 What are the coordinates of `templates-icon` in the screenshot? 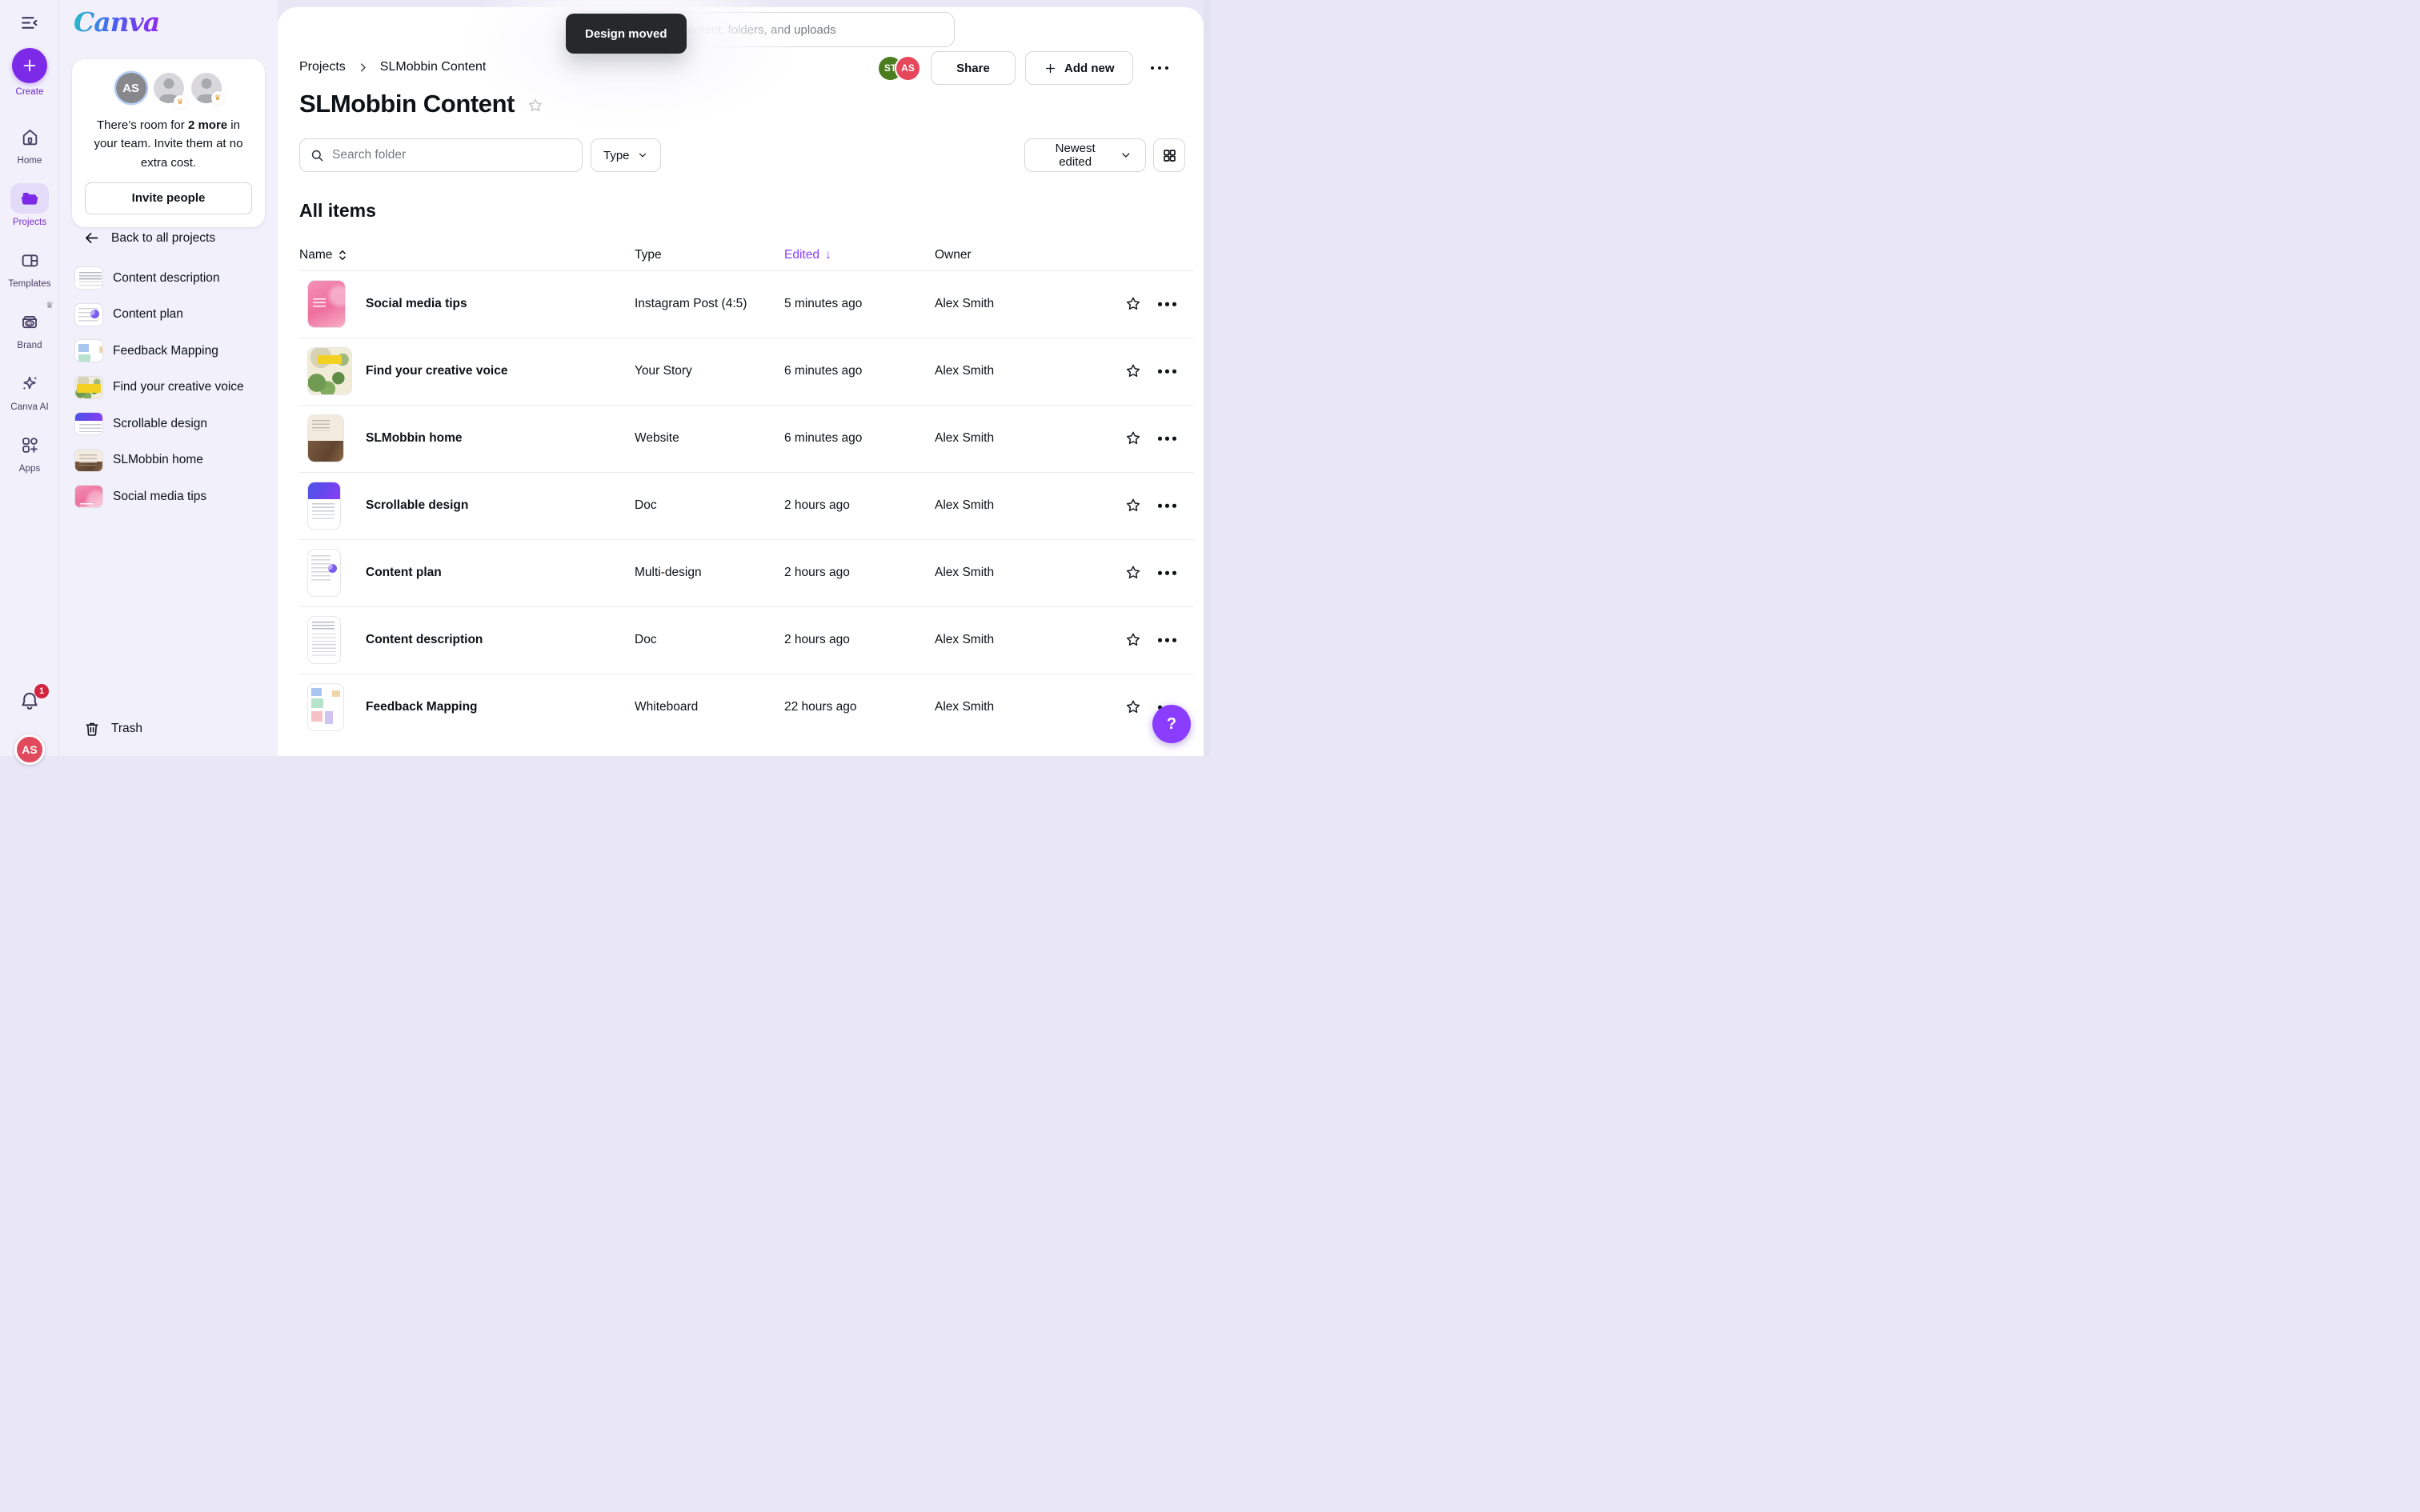 It's located at (29, 260).